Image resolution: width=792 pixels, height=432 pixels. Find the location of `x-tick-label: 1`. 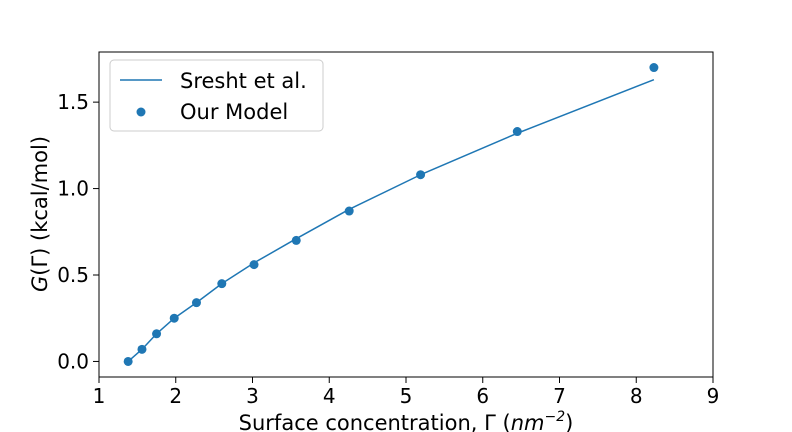

x-tick-label: 1 is located at coordinates (99, 396).